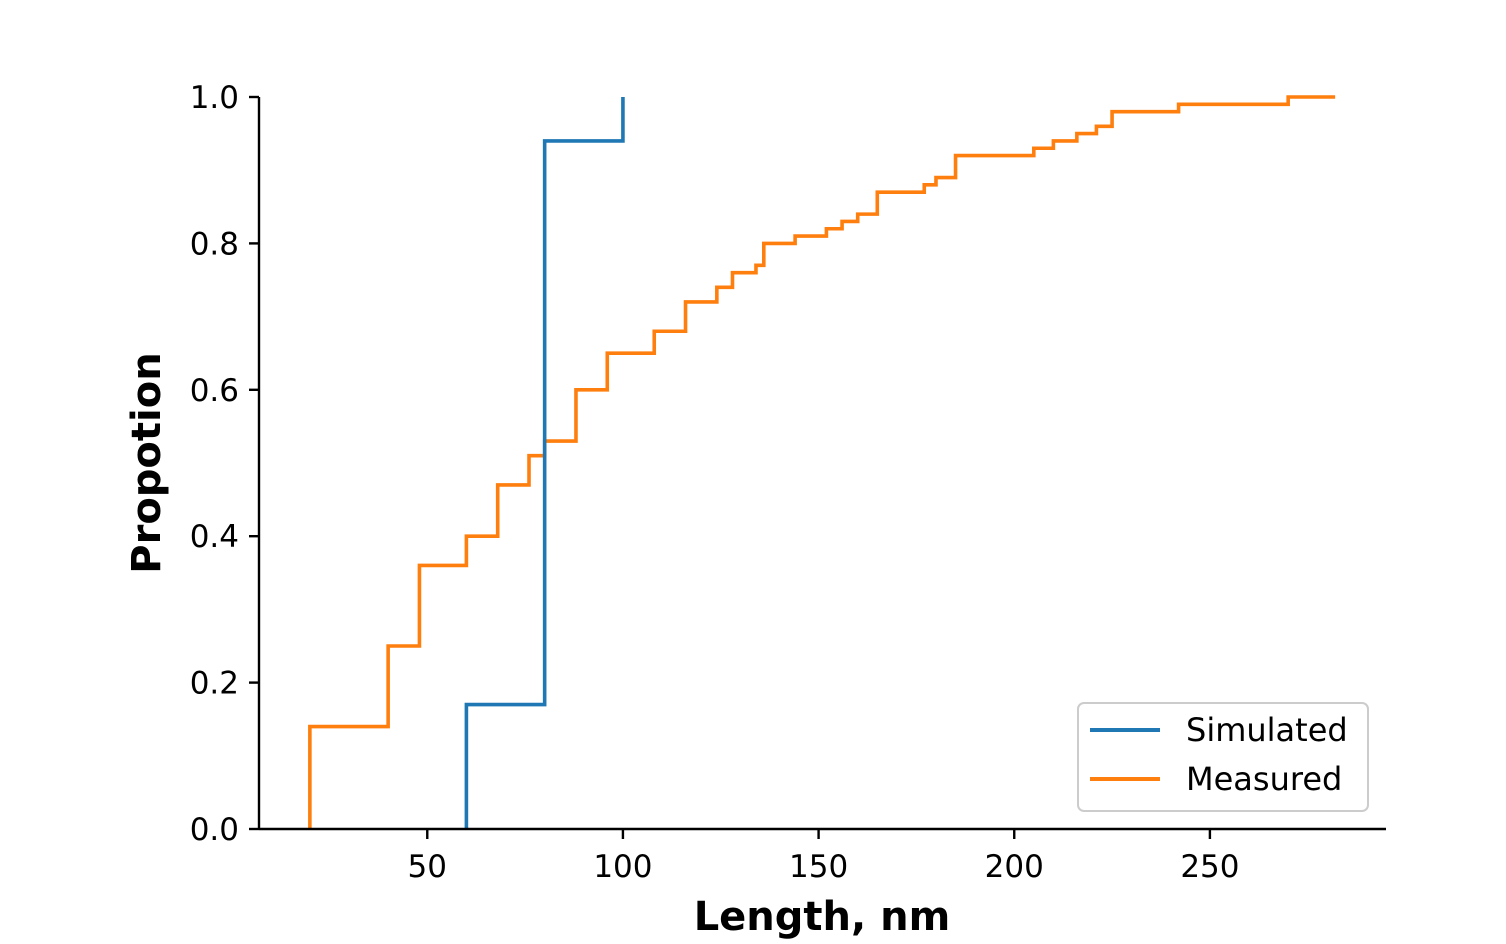  What do you see at coordinates (427, 867) in the screenshot?
I see `x-tick-label-0: 50` at bounding box center [427, 867].